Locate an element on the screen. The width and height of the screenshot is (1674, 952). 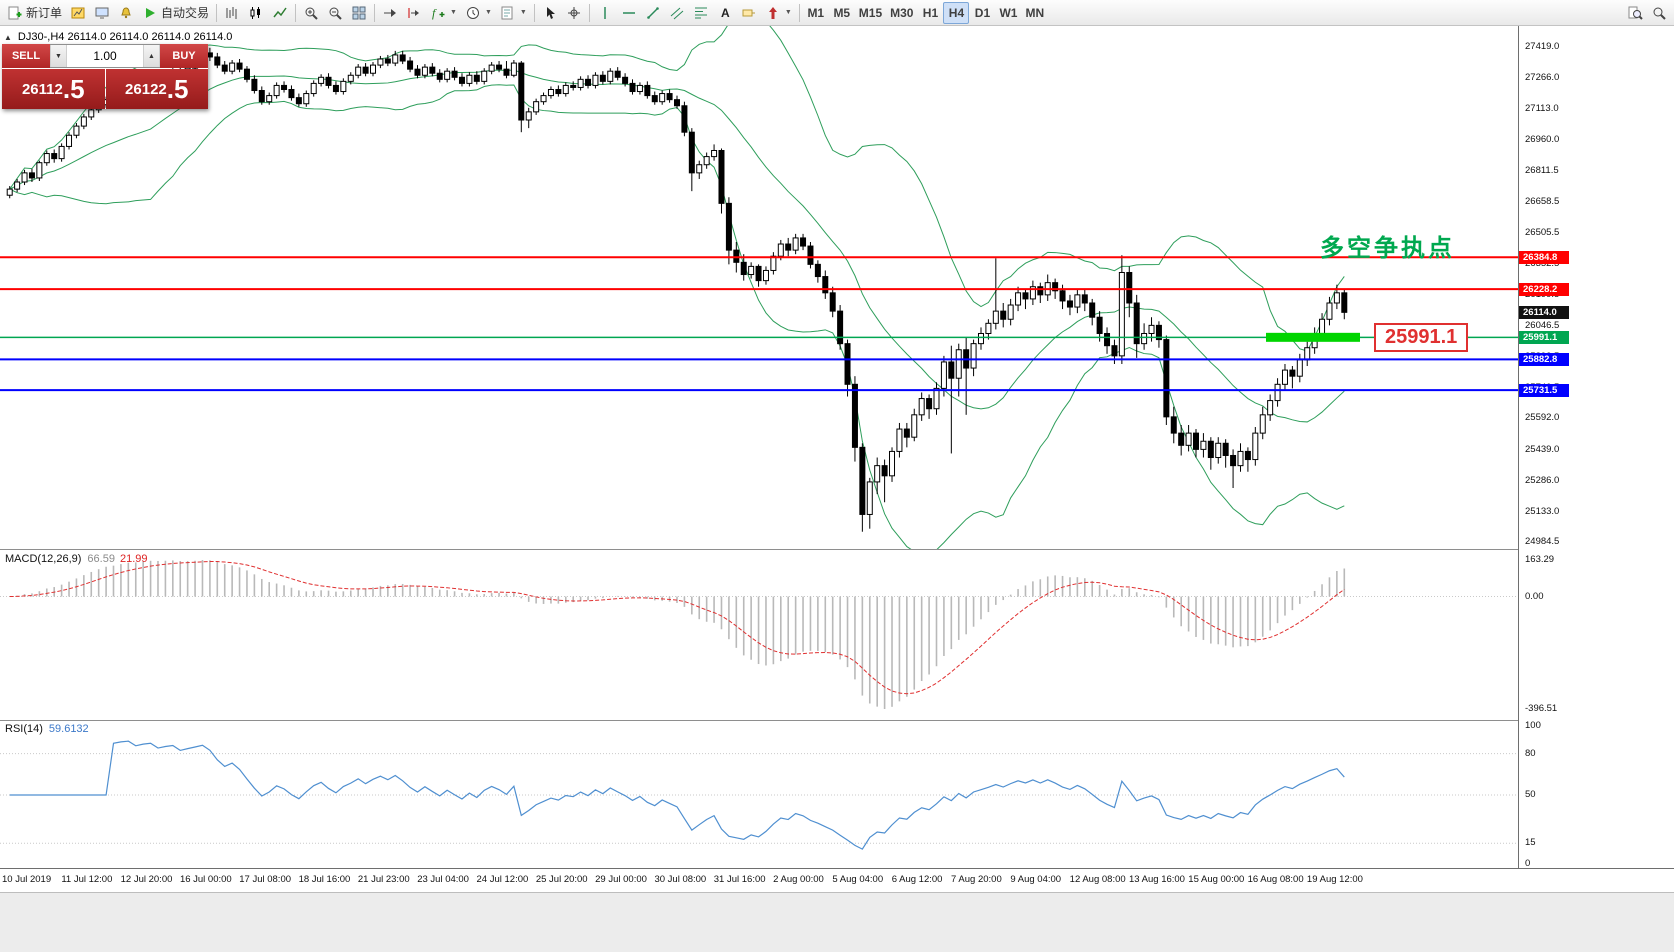
macd-main-value: 66.59 is located at coordinates (101, 559).